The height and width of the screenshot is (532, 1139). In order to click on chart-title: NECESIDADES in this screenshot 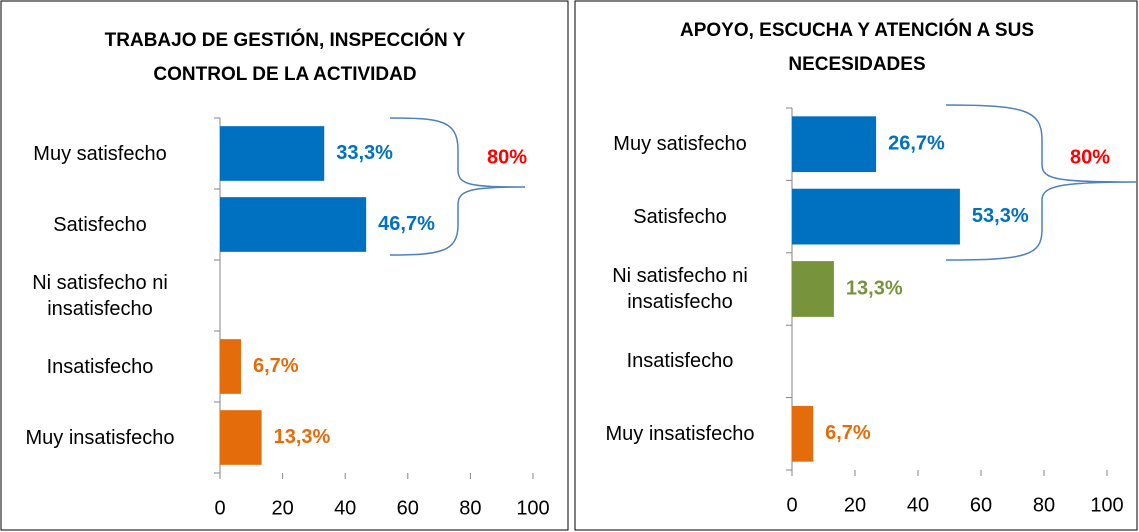, I will do `click(857, 64)`.